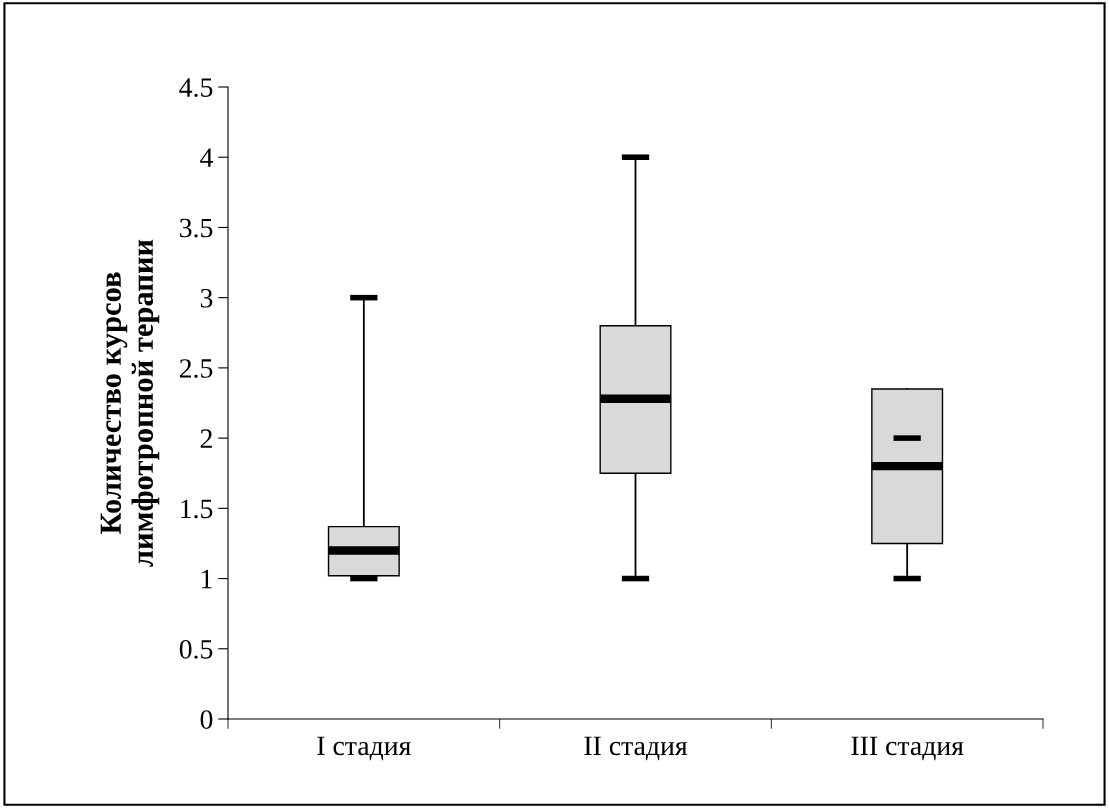 Image resolution: width=1109 pixels, height=808 pixels. I want to click on y-tick-label: 2.5, so click(196, 368).